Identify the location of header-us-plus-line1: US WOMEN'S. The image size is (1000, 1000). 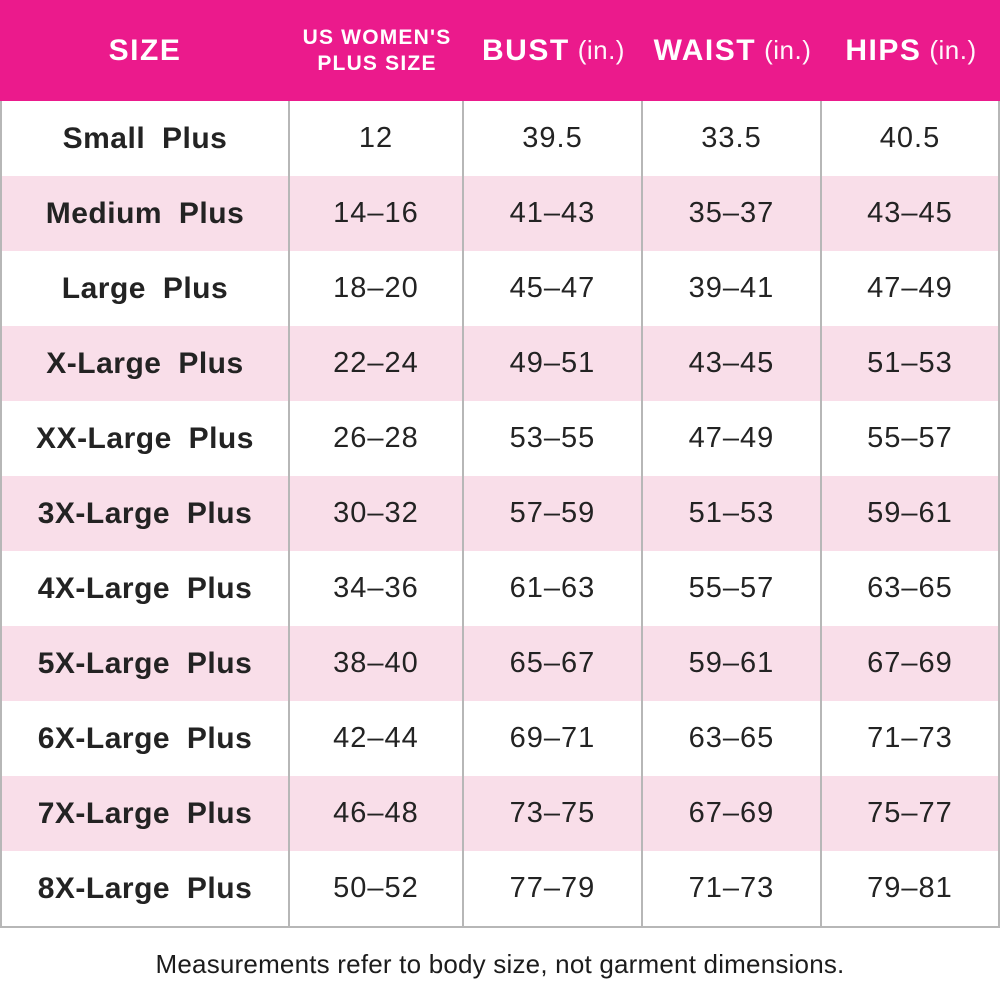
(377, 37).